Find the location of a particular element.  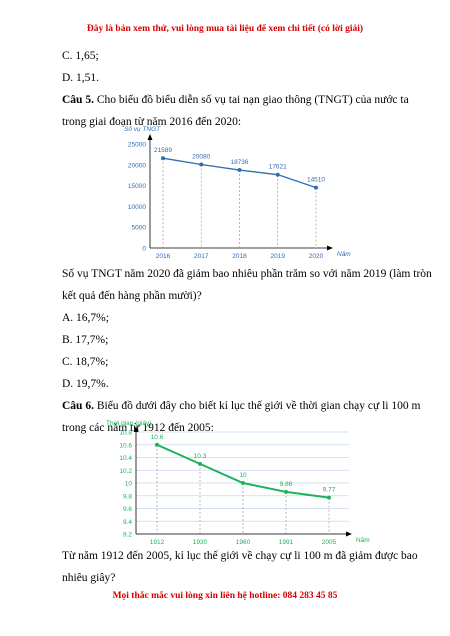

y-axis-title: Thời gian (giây) is located at coordinates (128, 423).